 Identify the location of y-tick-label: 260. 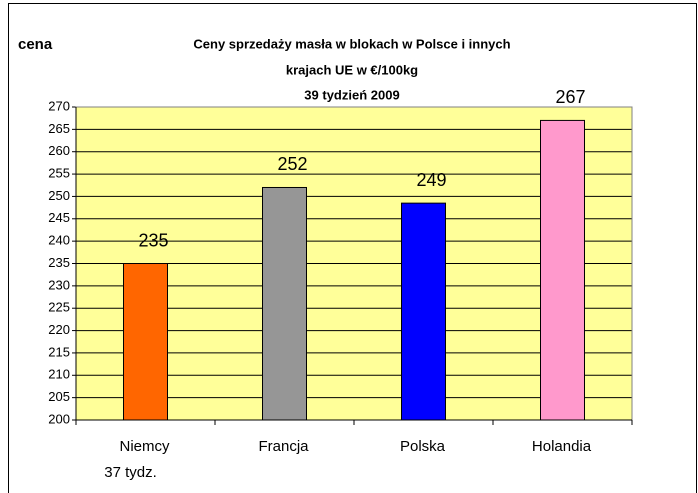
(59, 150).